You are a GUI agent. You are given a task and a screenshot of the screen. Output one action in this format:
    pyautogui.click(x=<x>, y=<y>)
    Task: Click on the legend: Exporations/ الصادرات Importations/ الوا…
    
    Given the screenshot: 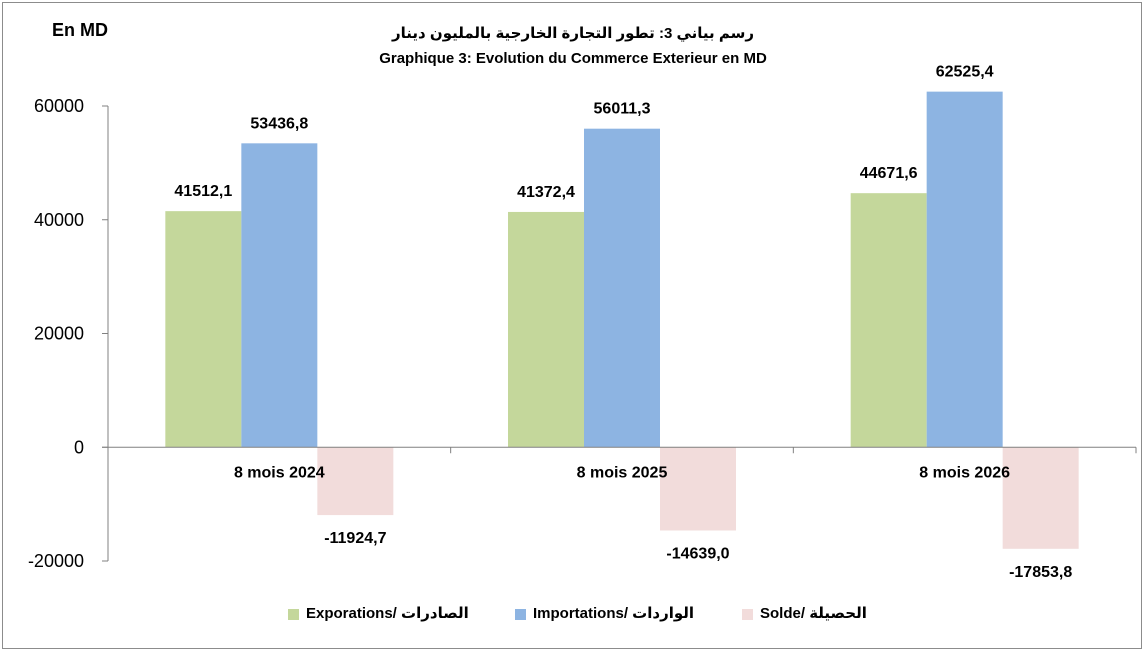 What is the action you would take?
    pyautogui.click(x=573, y=614)
    